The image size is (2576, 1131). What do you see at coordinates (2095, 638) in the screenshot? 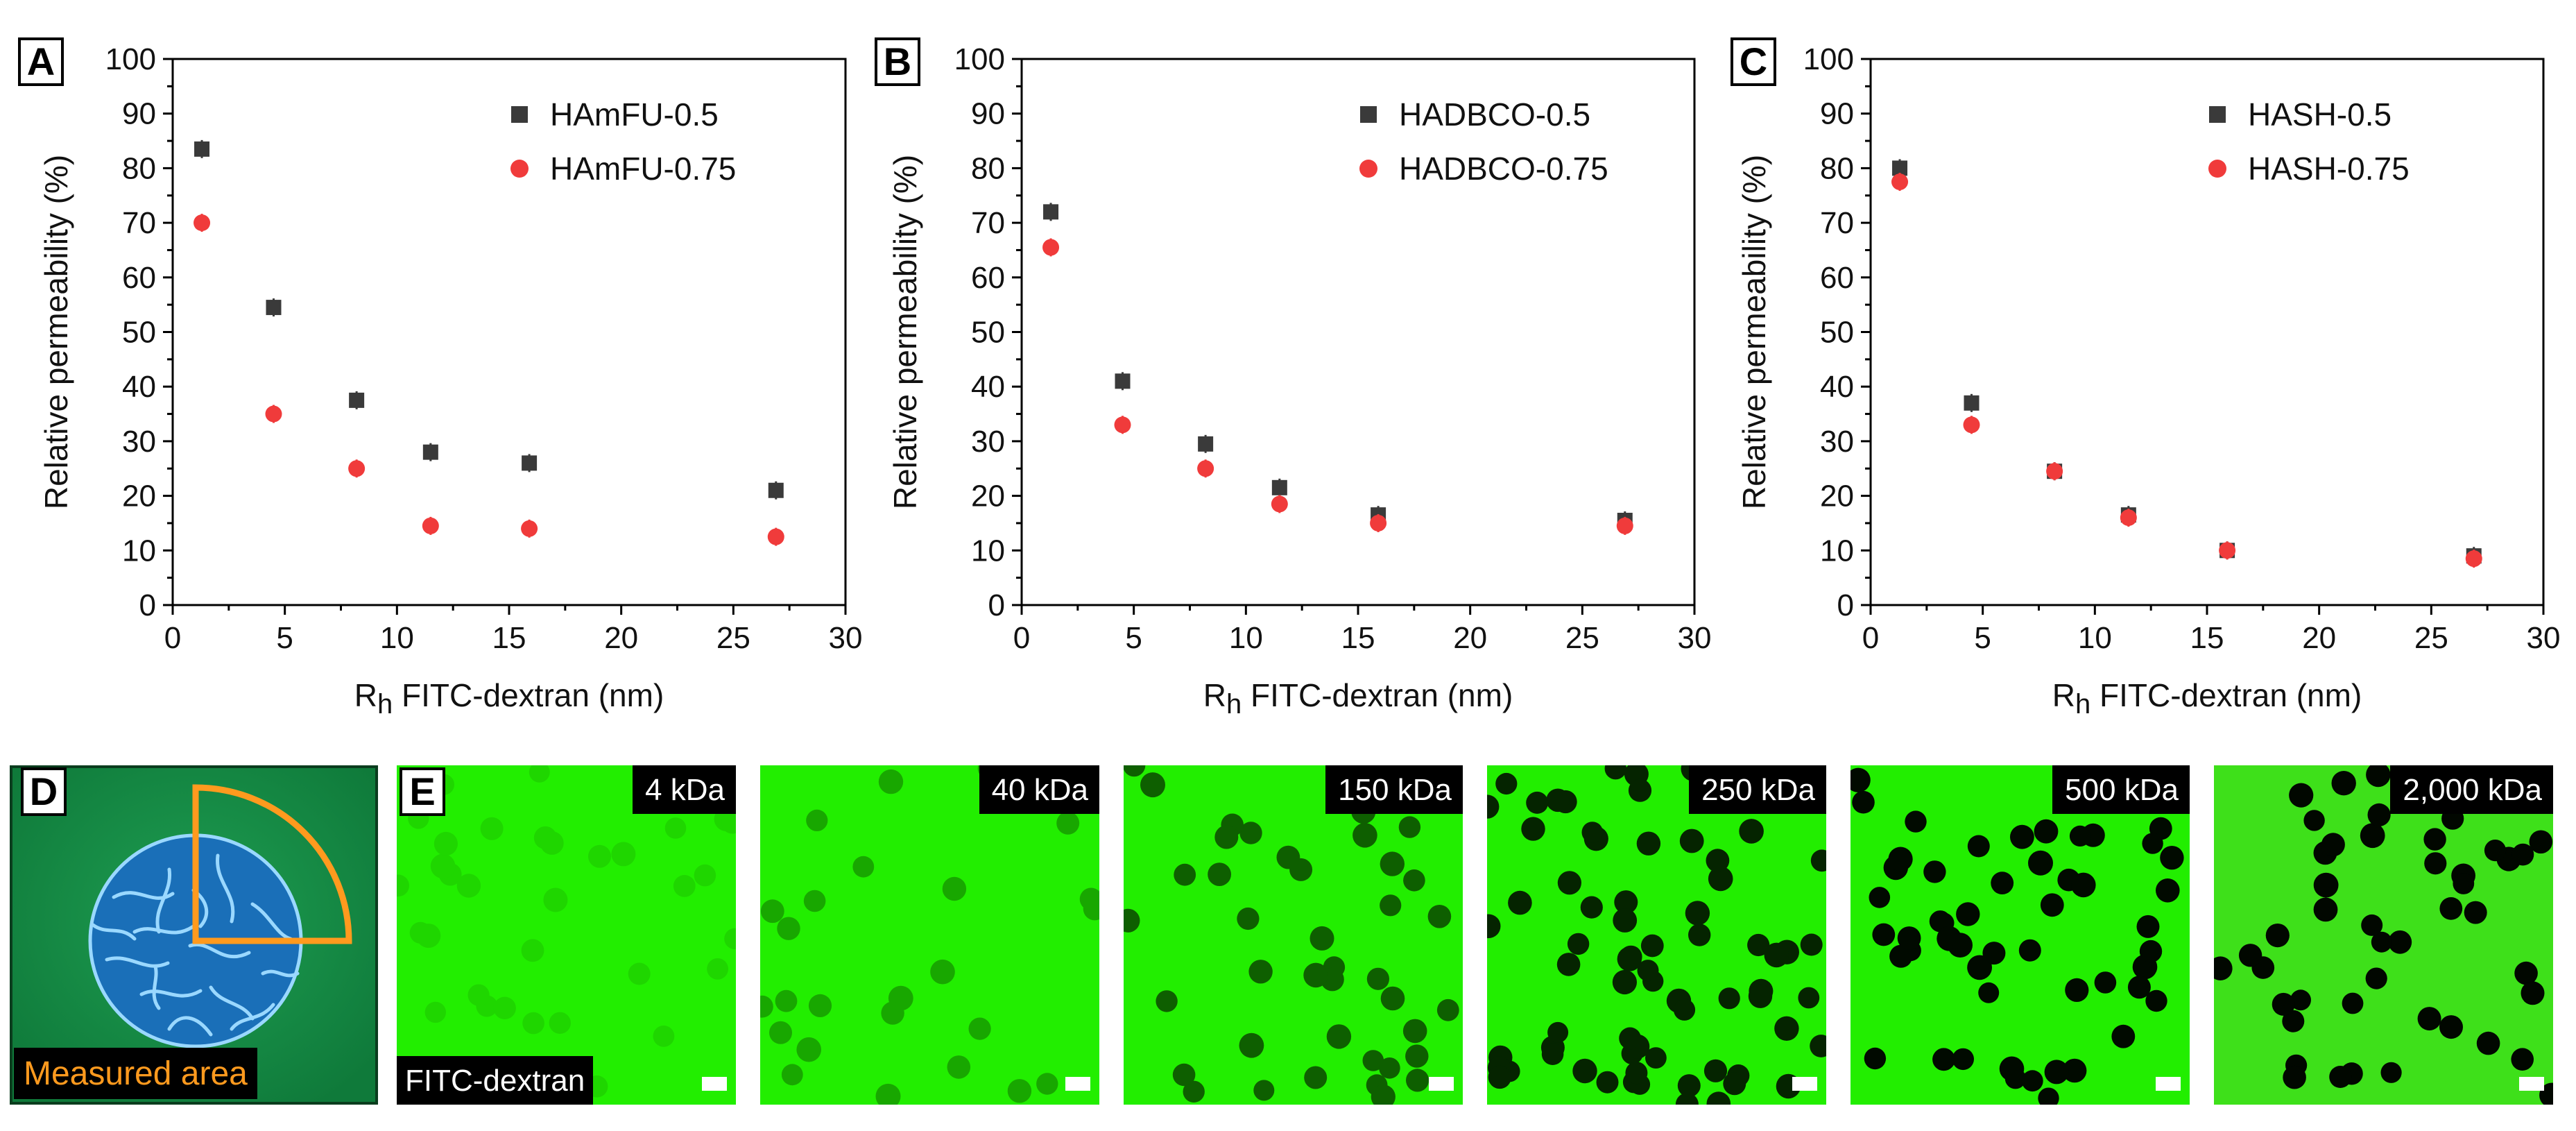
I see `x-tick-label: 10` at bounding box center [2095, 638].